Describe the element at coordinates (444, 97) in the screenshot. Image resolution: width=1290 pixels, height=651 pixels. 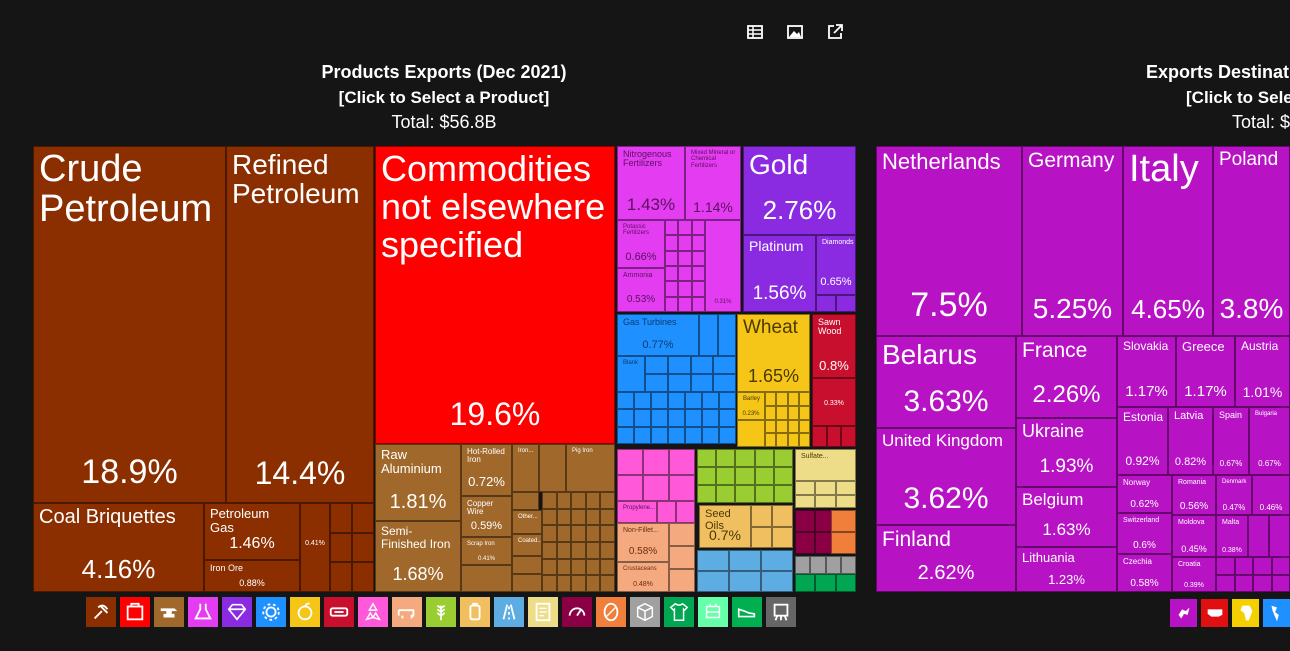
I see `select-product-link: [Click to Select a Product]` at that location.